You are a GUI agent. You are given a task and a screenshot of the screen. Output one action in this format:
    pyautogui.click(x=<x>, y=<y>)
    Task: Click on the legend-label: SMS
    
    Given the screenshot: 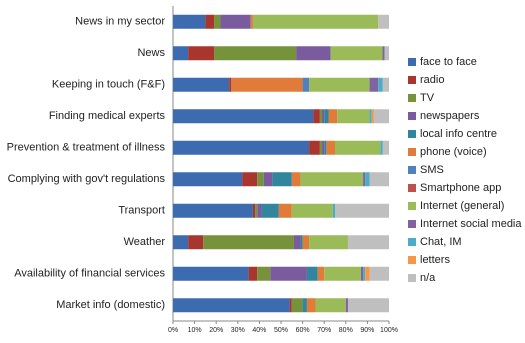 What is the action you would take?
    pyautogui.click(x=432, y=170)
    